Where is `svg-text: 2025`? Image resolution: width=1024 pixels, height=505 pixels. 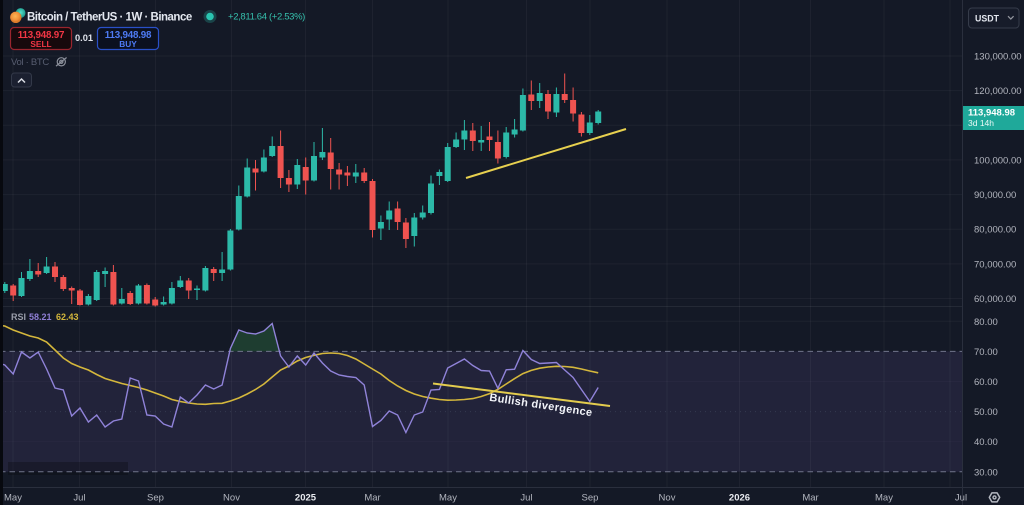
svg-text: 2025 is located at coordinates (306, 498).